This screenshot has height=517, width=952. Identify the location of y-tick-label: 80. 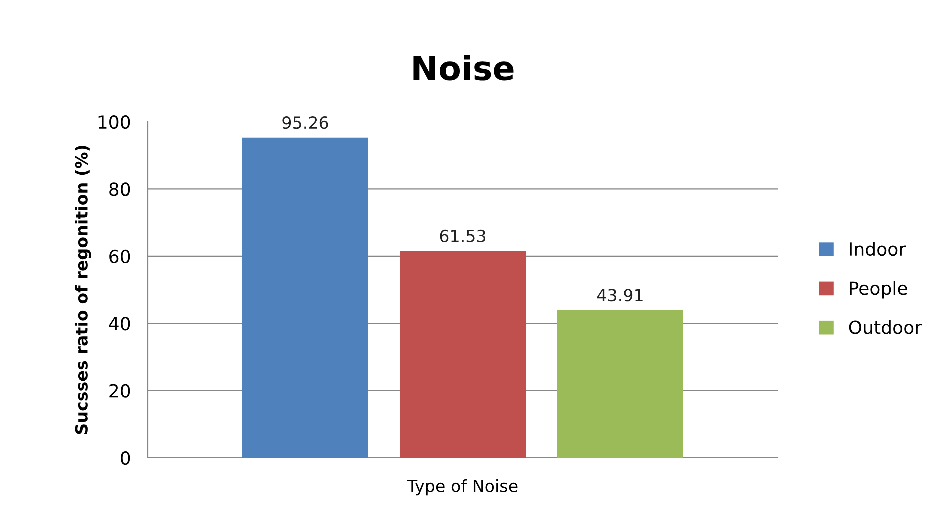
(120, 189).